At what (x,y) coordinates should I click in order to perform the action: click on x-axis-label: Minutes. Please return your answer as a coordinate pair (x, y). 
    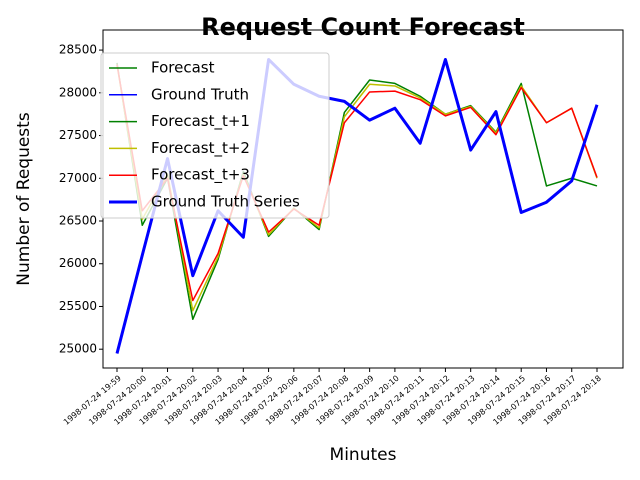
    Looking at the image, I should click on (363, 455).